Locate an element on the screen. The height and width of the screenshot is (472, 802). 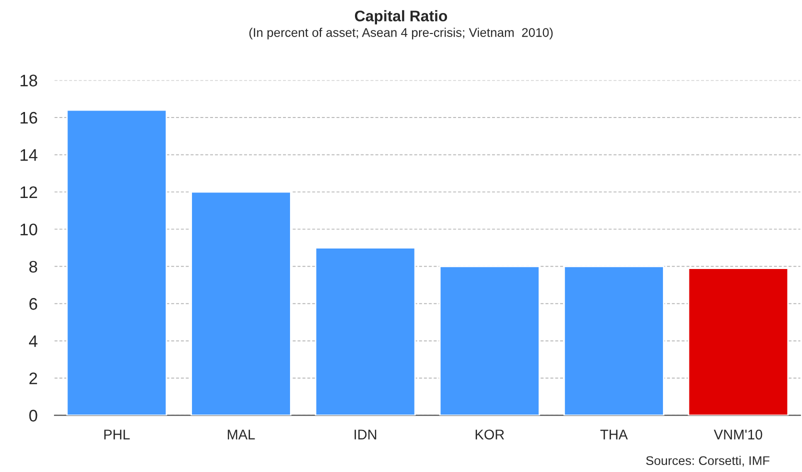
y-tick-label: 14 is located at coordinates (29, 155).